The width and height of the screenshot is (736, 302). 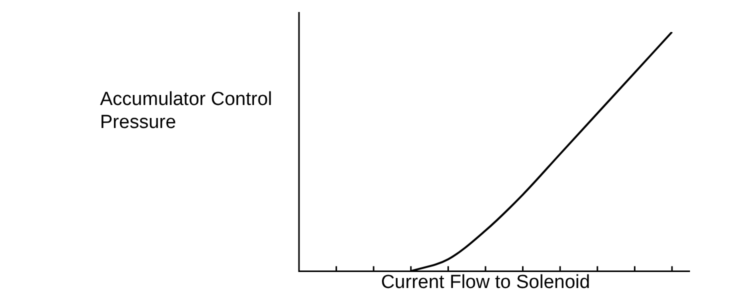 I want to click on x-axis-title: Current Flow to Solenoid, so click(x=485, y=282).